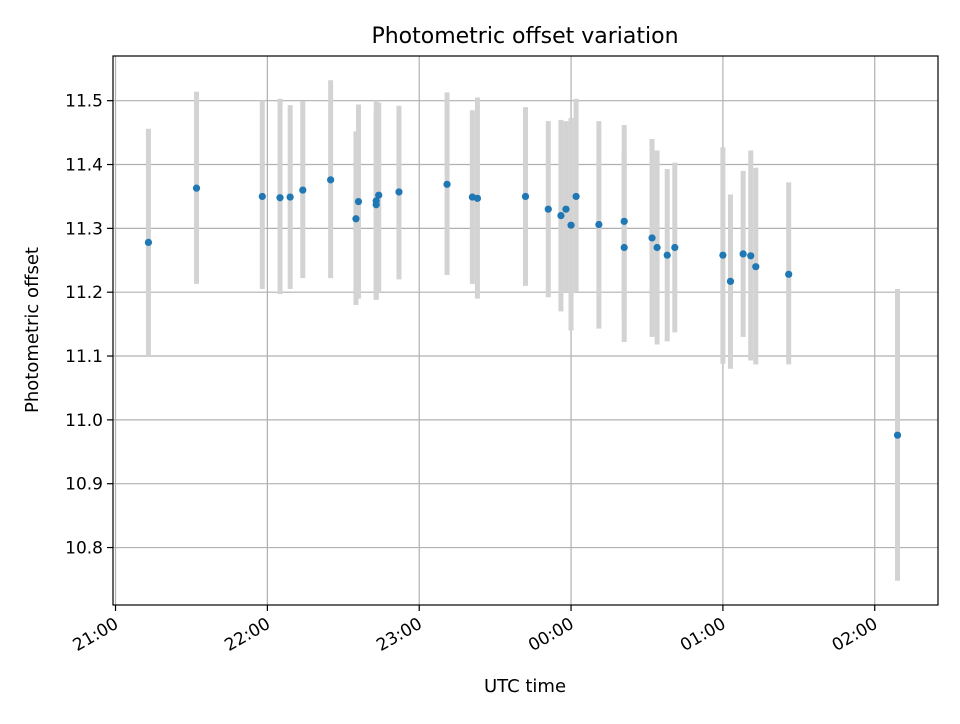 This screenshot has width=960, height=724. I want to click on y-tick-label: 11.3, so click(84, 229).